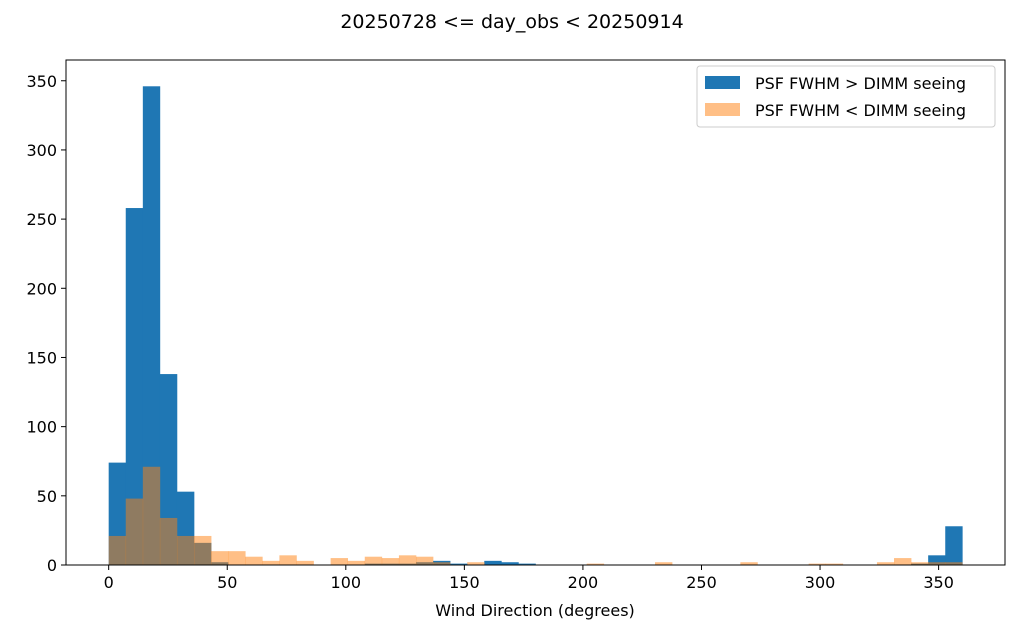 This screenshot has width=1024, height=644. I want to click on x-axis: 0 50 100 150 200 250 300 350, so click(529, 578).